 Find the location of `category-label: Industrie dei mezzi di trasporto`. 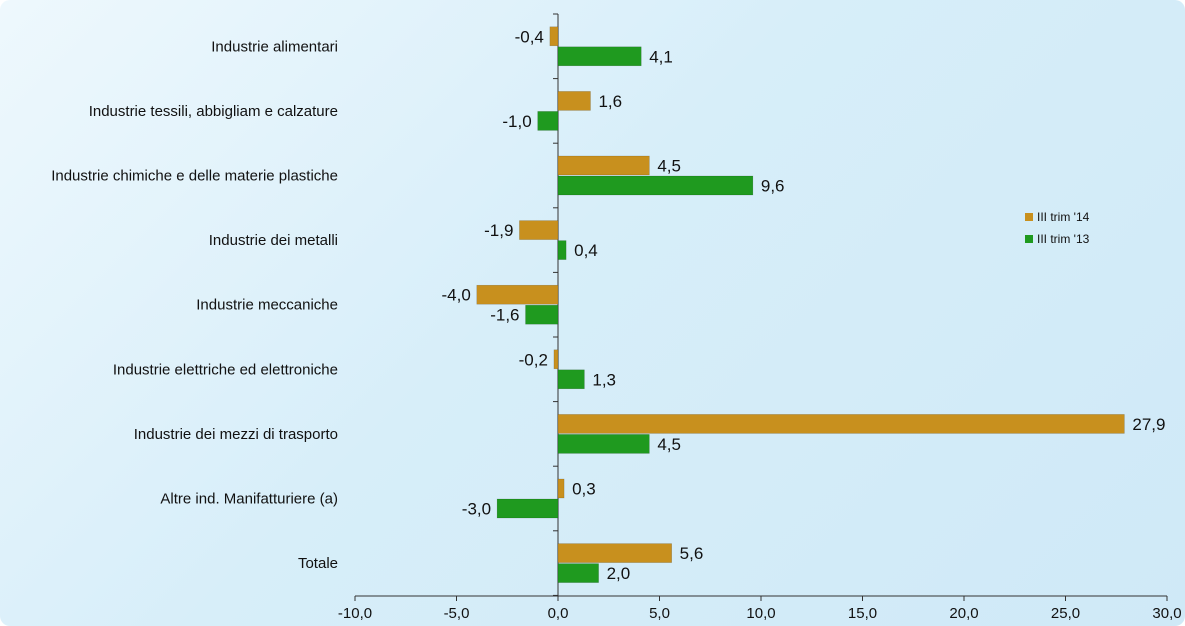

category-label: Industrie dei mezzi di trasporto is located at coordinates (236, 434).